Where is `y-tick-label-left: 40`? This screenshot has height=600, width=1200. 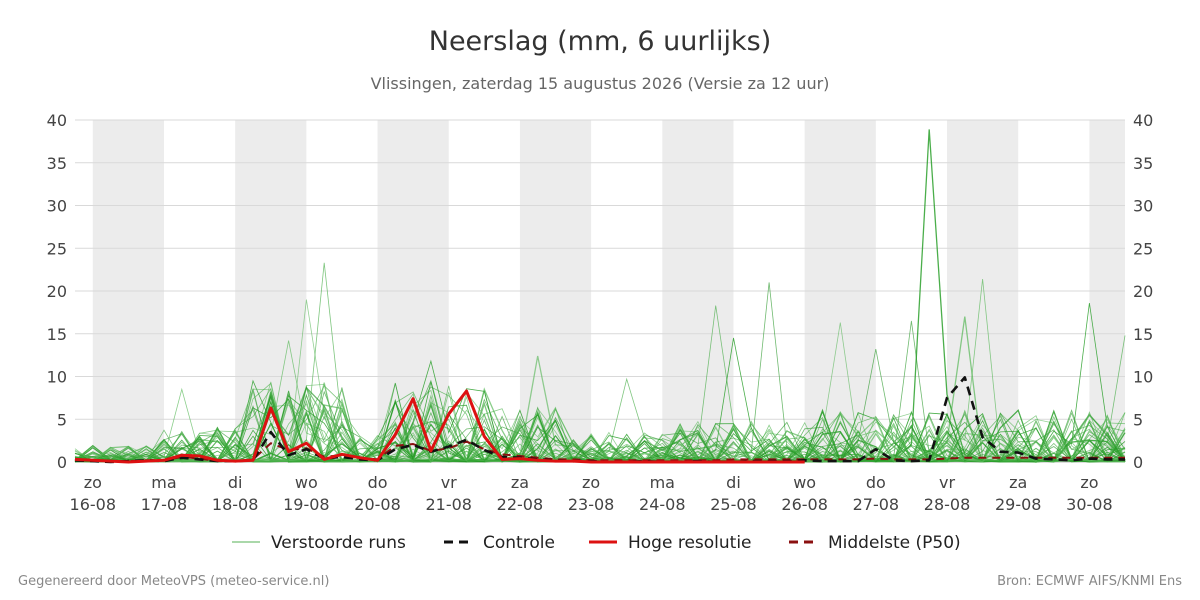 y-tick-label-left: 40 is located at coordinates (57, 120).